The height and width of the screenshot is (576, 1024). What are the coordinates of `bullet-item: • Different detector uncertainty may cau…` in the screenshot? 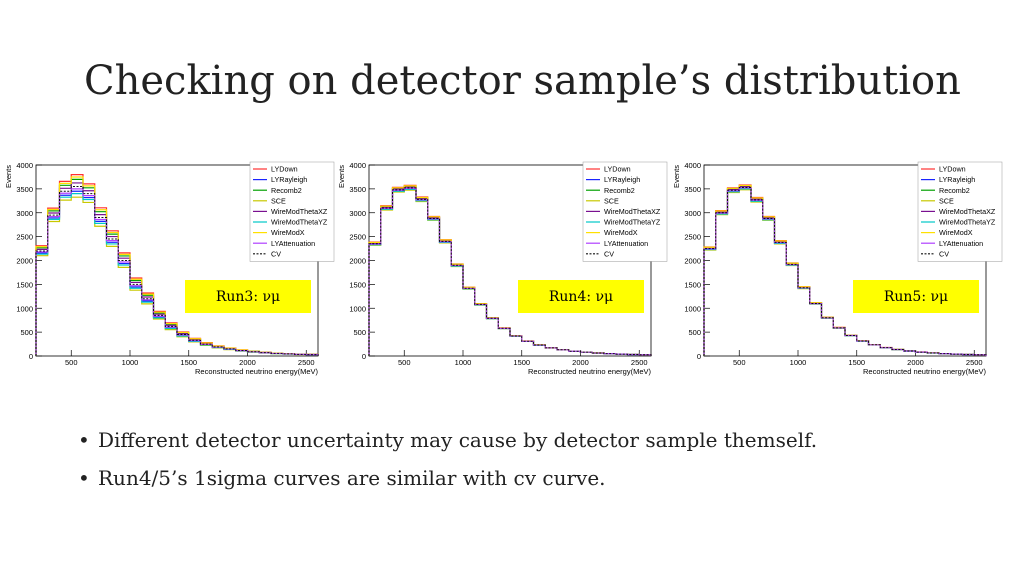 It's located at (447, 440).